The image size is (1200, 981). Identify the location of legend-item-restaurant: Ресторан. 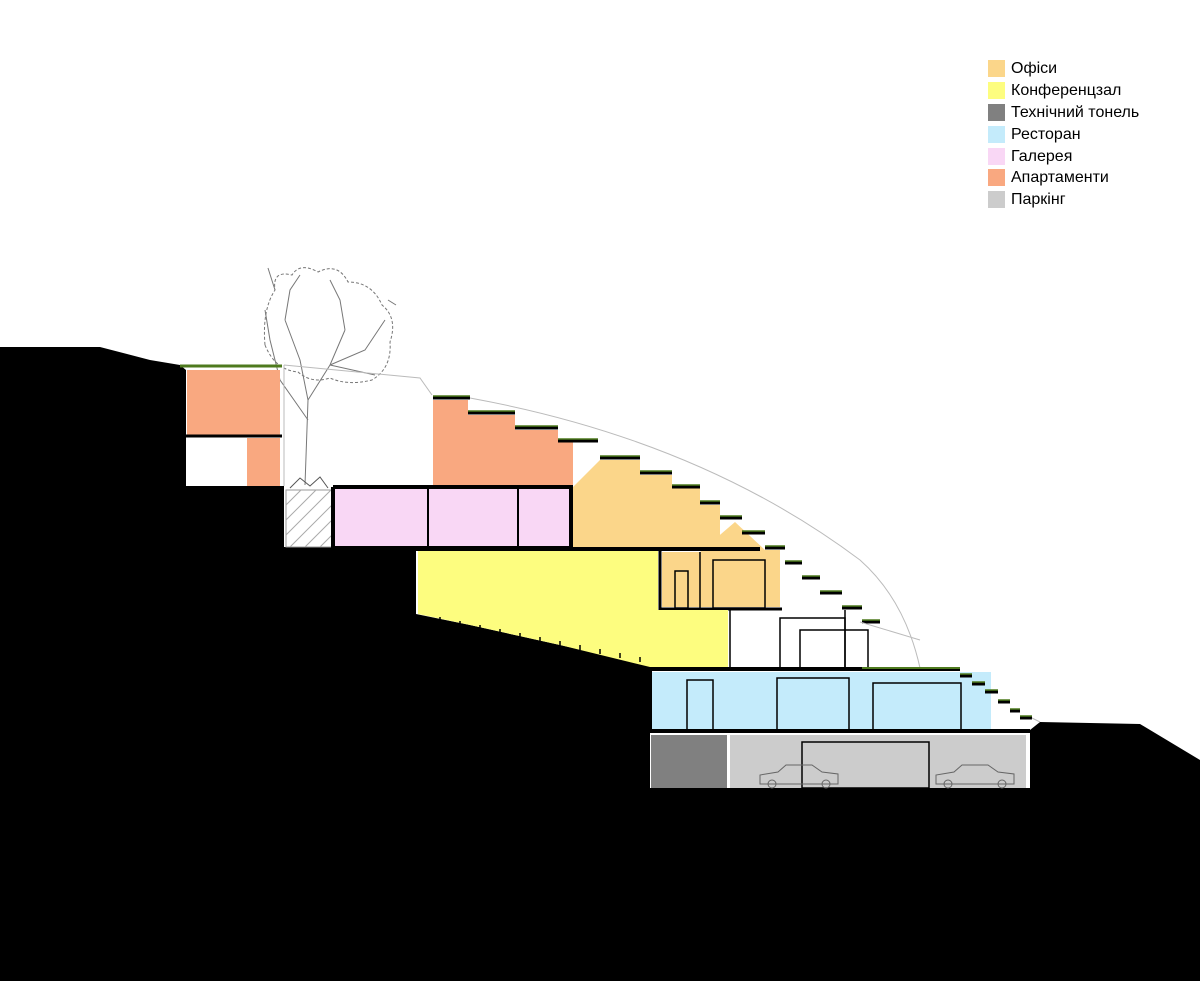
(1063, 134).